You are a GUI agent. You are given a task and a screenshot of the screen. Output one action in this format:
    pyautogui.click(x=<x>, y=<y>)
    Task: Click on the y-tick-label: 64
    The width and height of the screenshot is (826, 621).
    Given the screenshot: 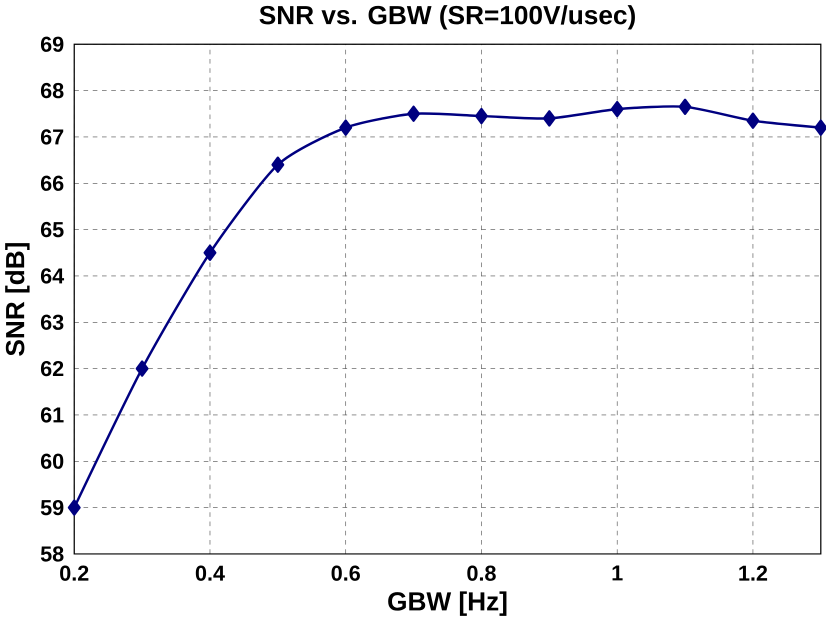 What is the action you would take?
    pyautogui.click(x=52, y=276)
    